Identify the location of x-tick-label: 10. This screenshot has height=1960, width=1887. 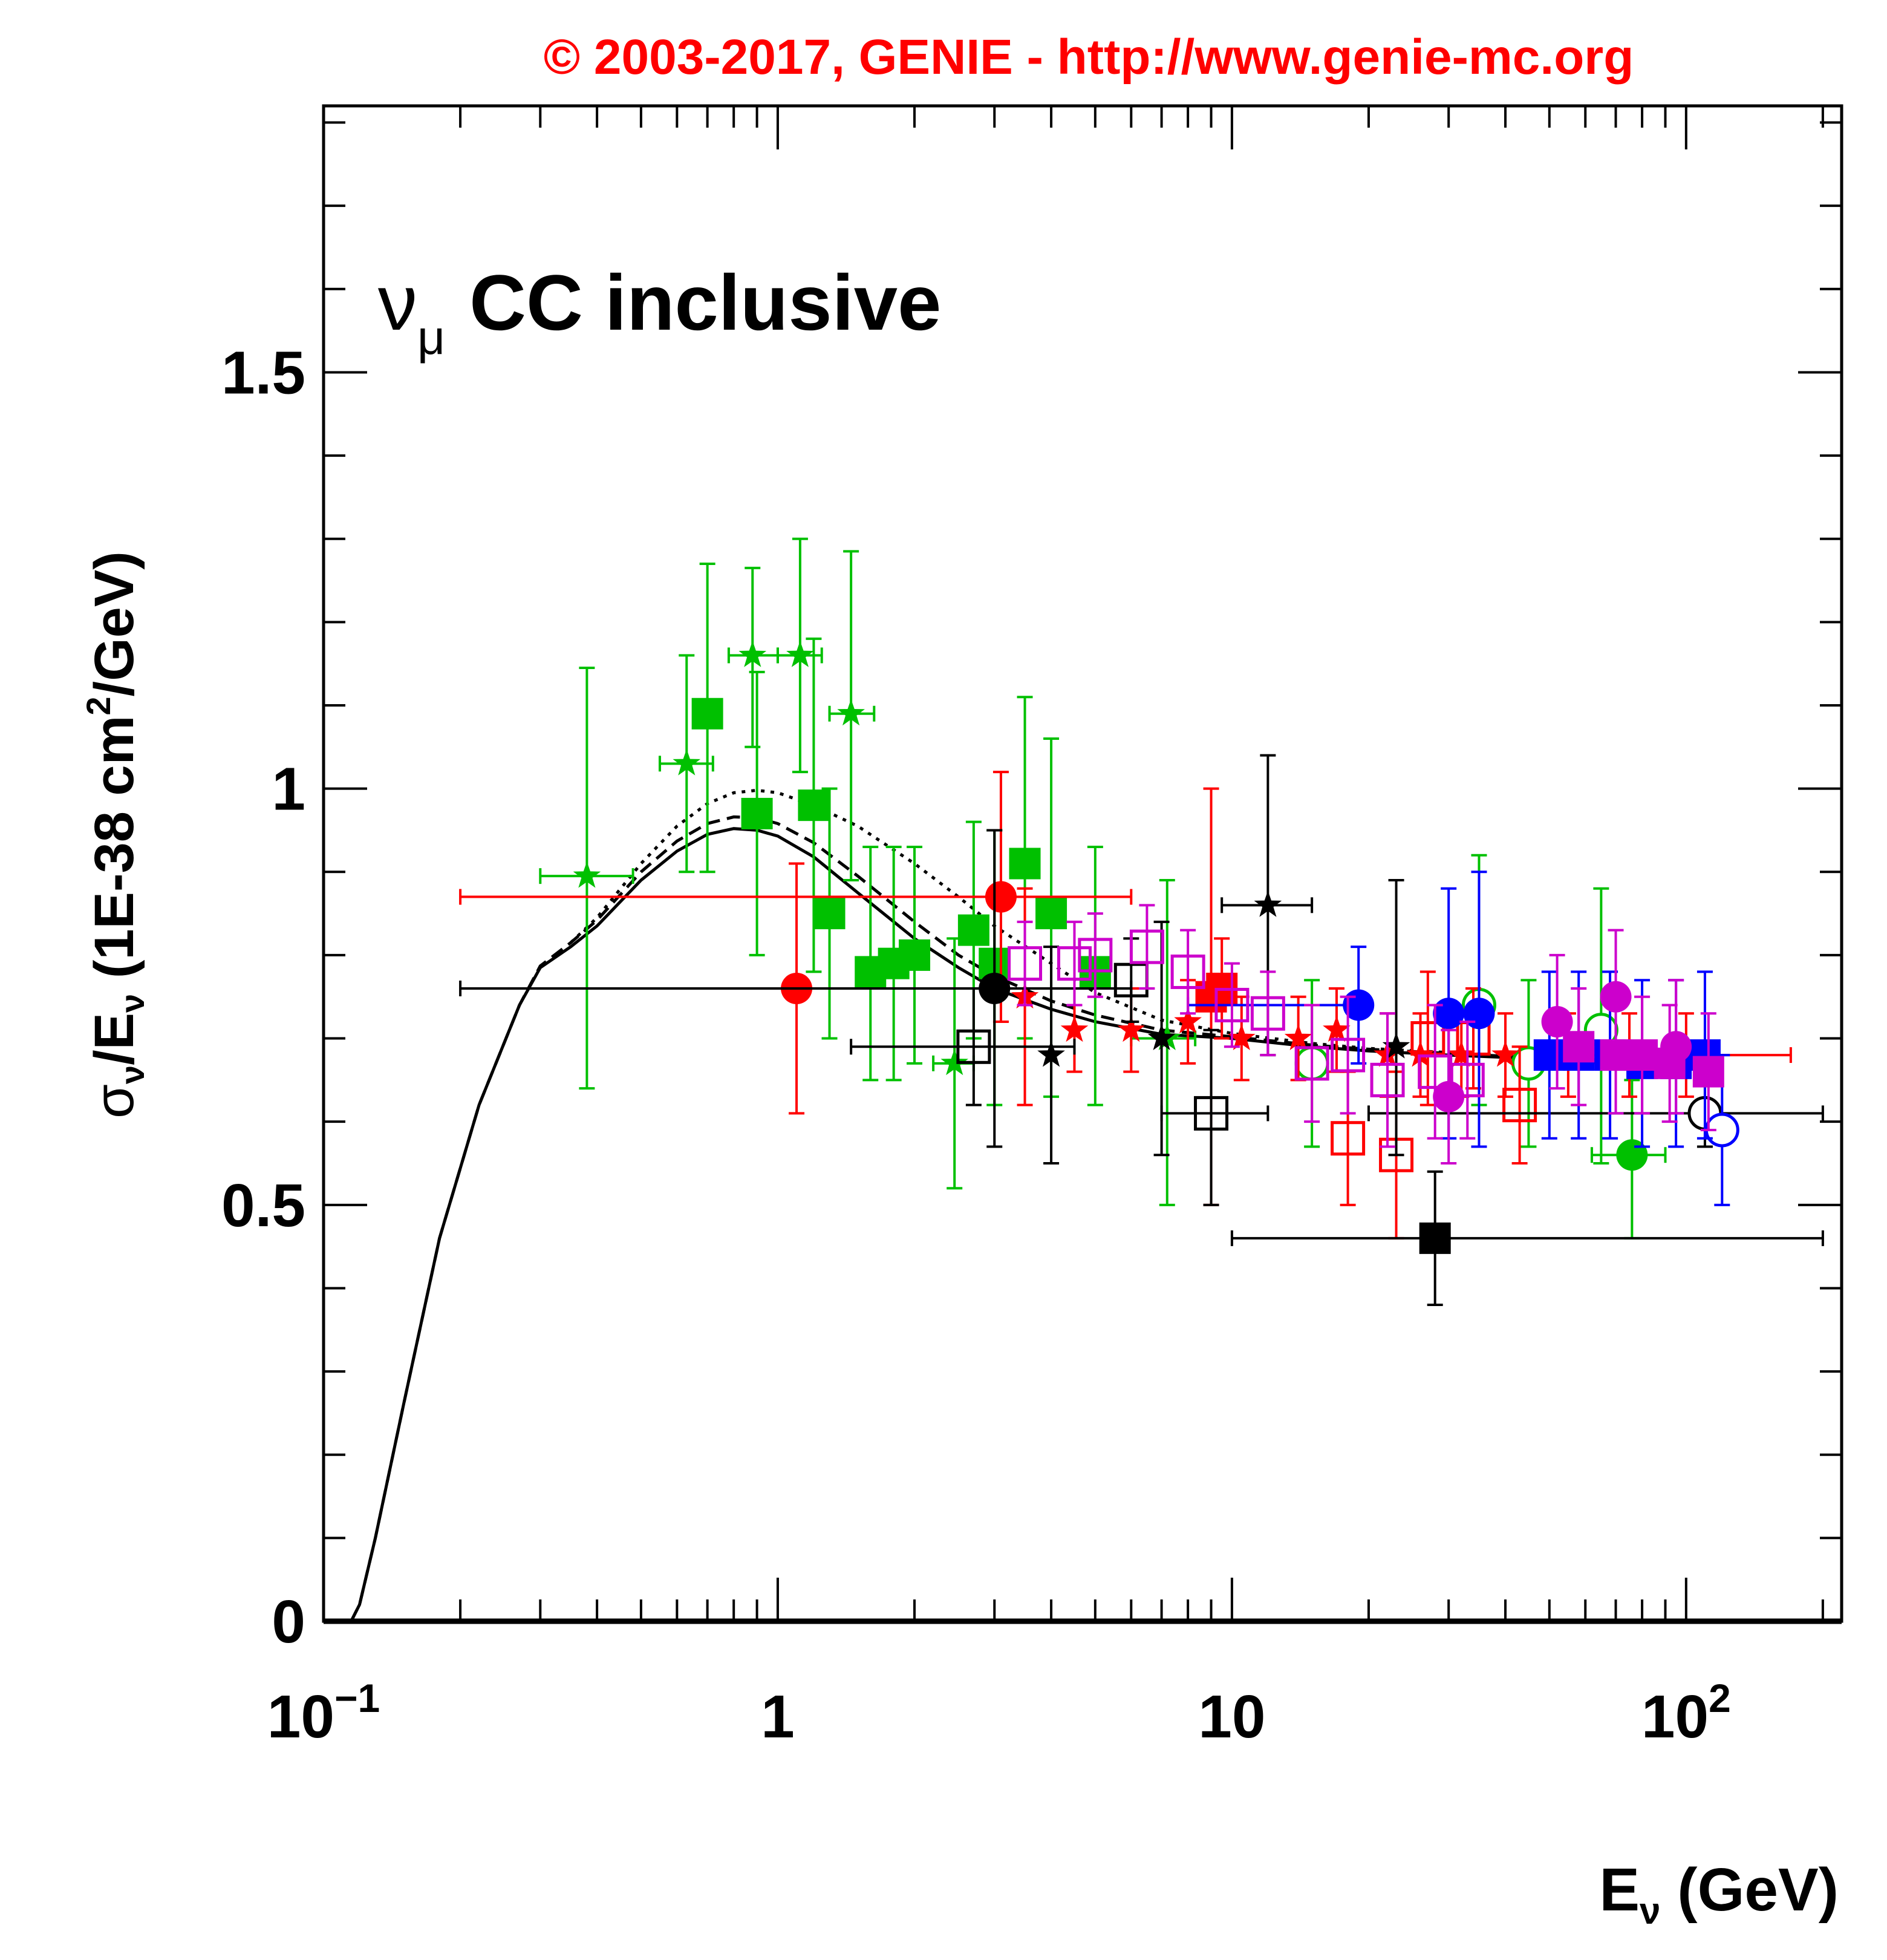
(1231, 1717).